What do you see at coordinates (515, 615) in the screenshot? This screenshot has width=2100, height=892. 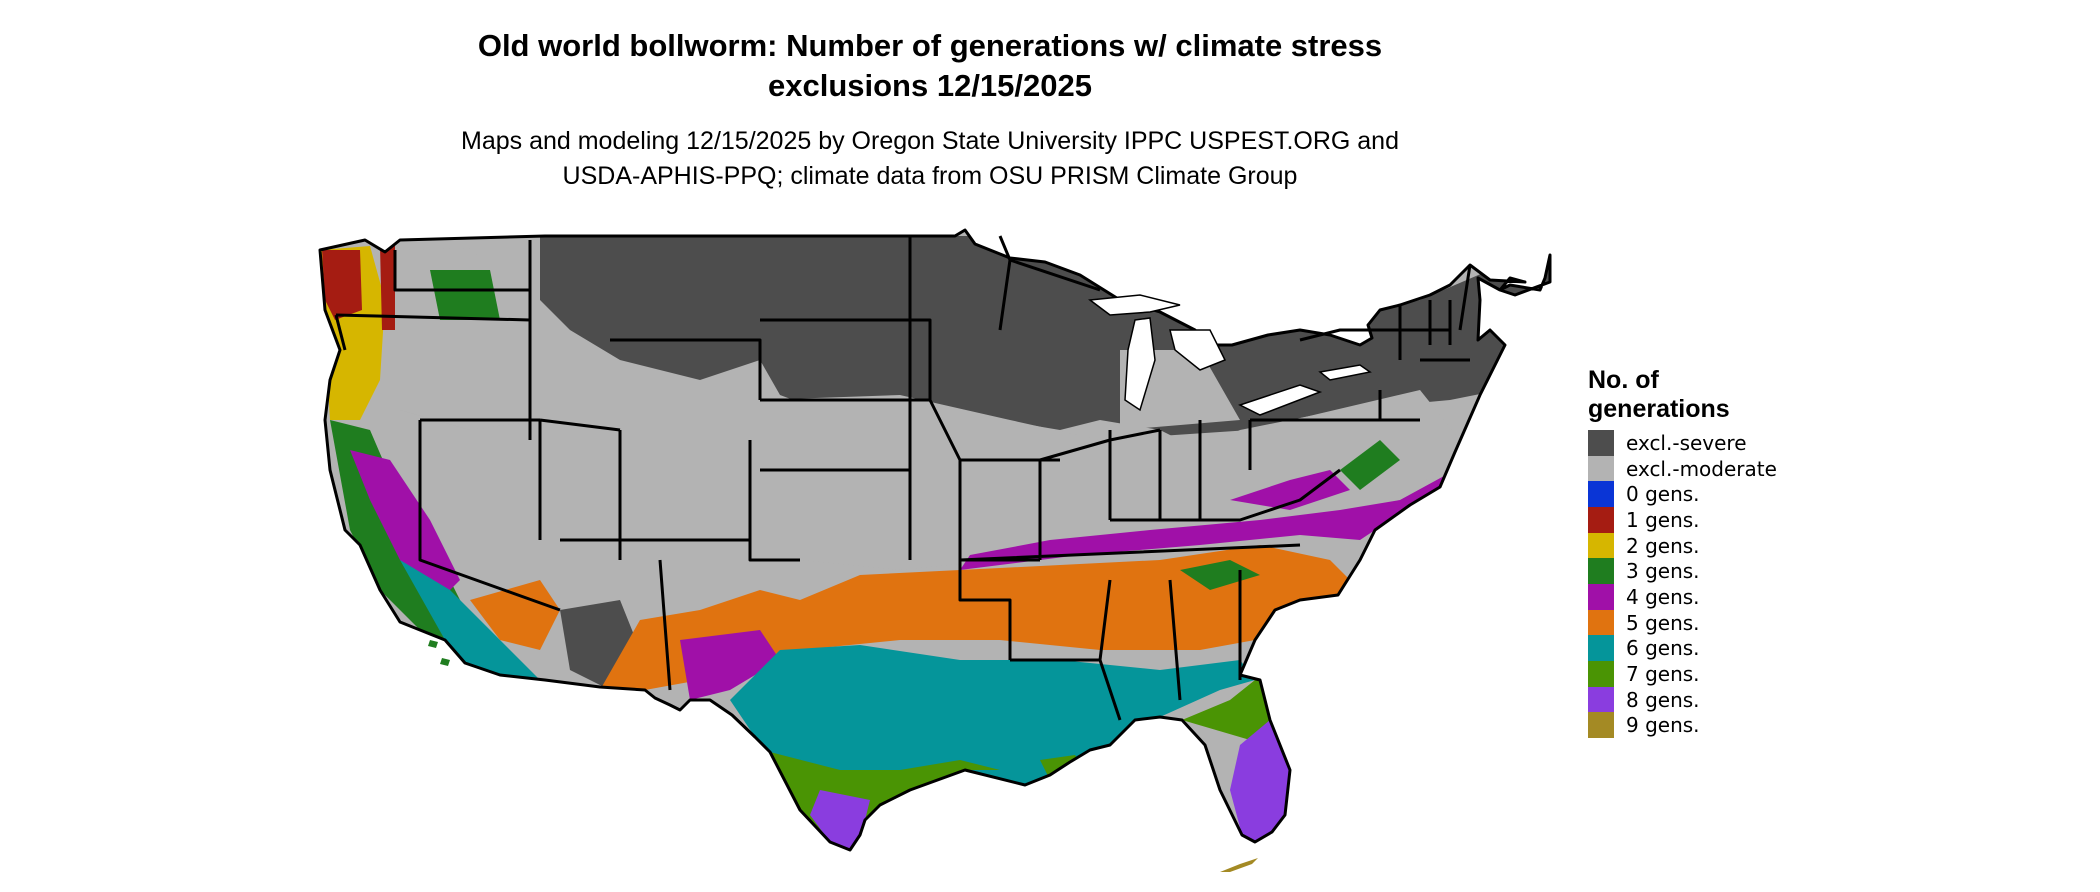 I see `zone-5-gens-desert` at bounding box center [515, 615].